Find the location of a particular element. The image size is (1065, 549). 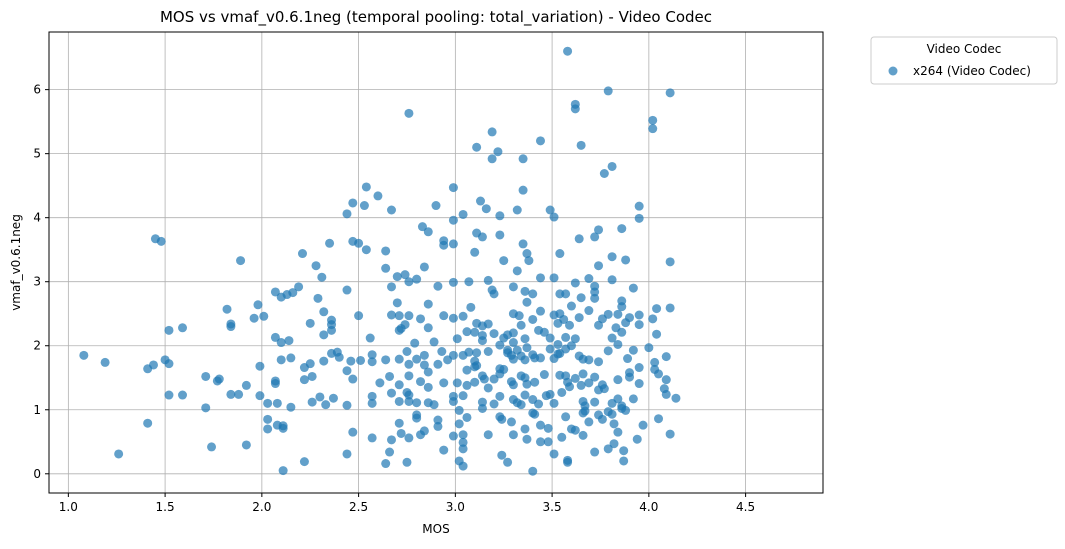

x-tick-label: 1.0 is located at coordinates (68, 507).